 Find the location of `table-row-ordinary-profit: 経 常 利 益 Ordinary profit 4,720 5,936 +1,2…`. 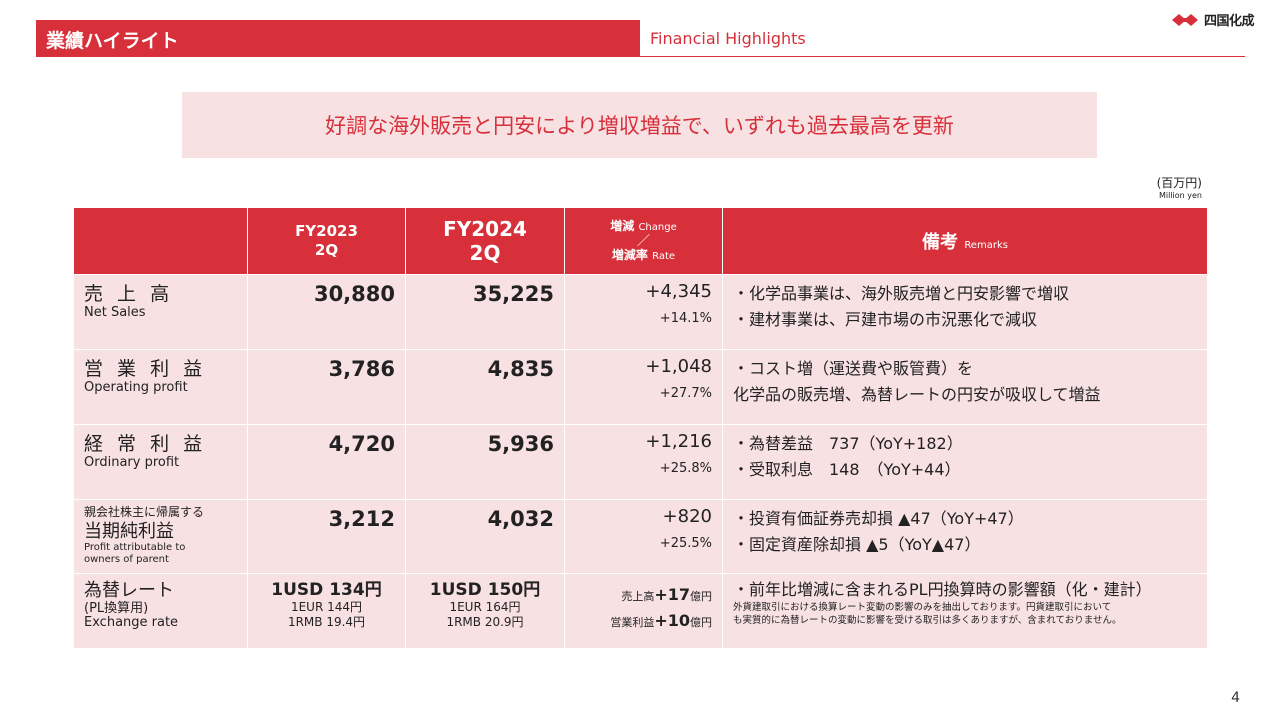

table-row-ordinary-profit: 経 常 利 益 Ordinary profit 4,720 5,936 +1,2… is located at coordinates (640, 462).